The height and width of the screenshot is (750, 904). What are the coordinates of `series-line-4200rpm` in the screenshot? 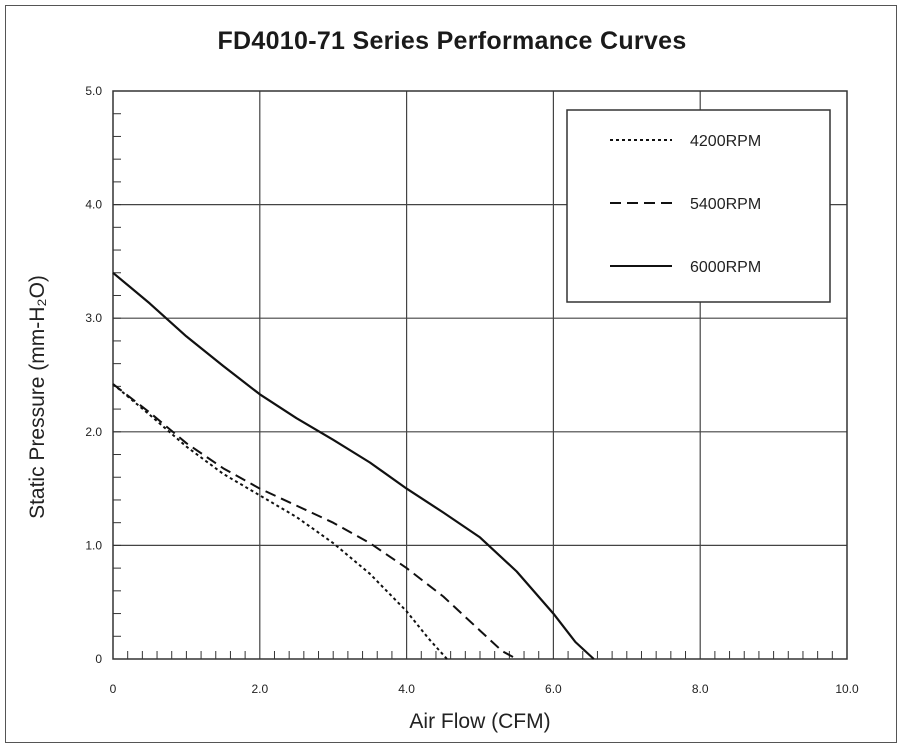 It's located at (280, 521).